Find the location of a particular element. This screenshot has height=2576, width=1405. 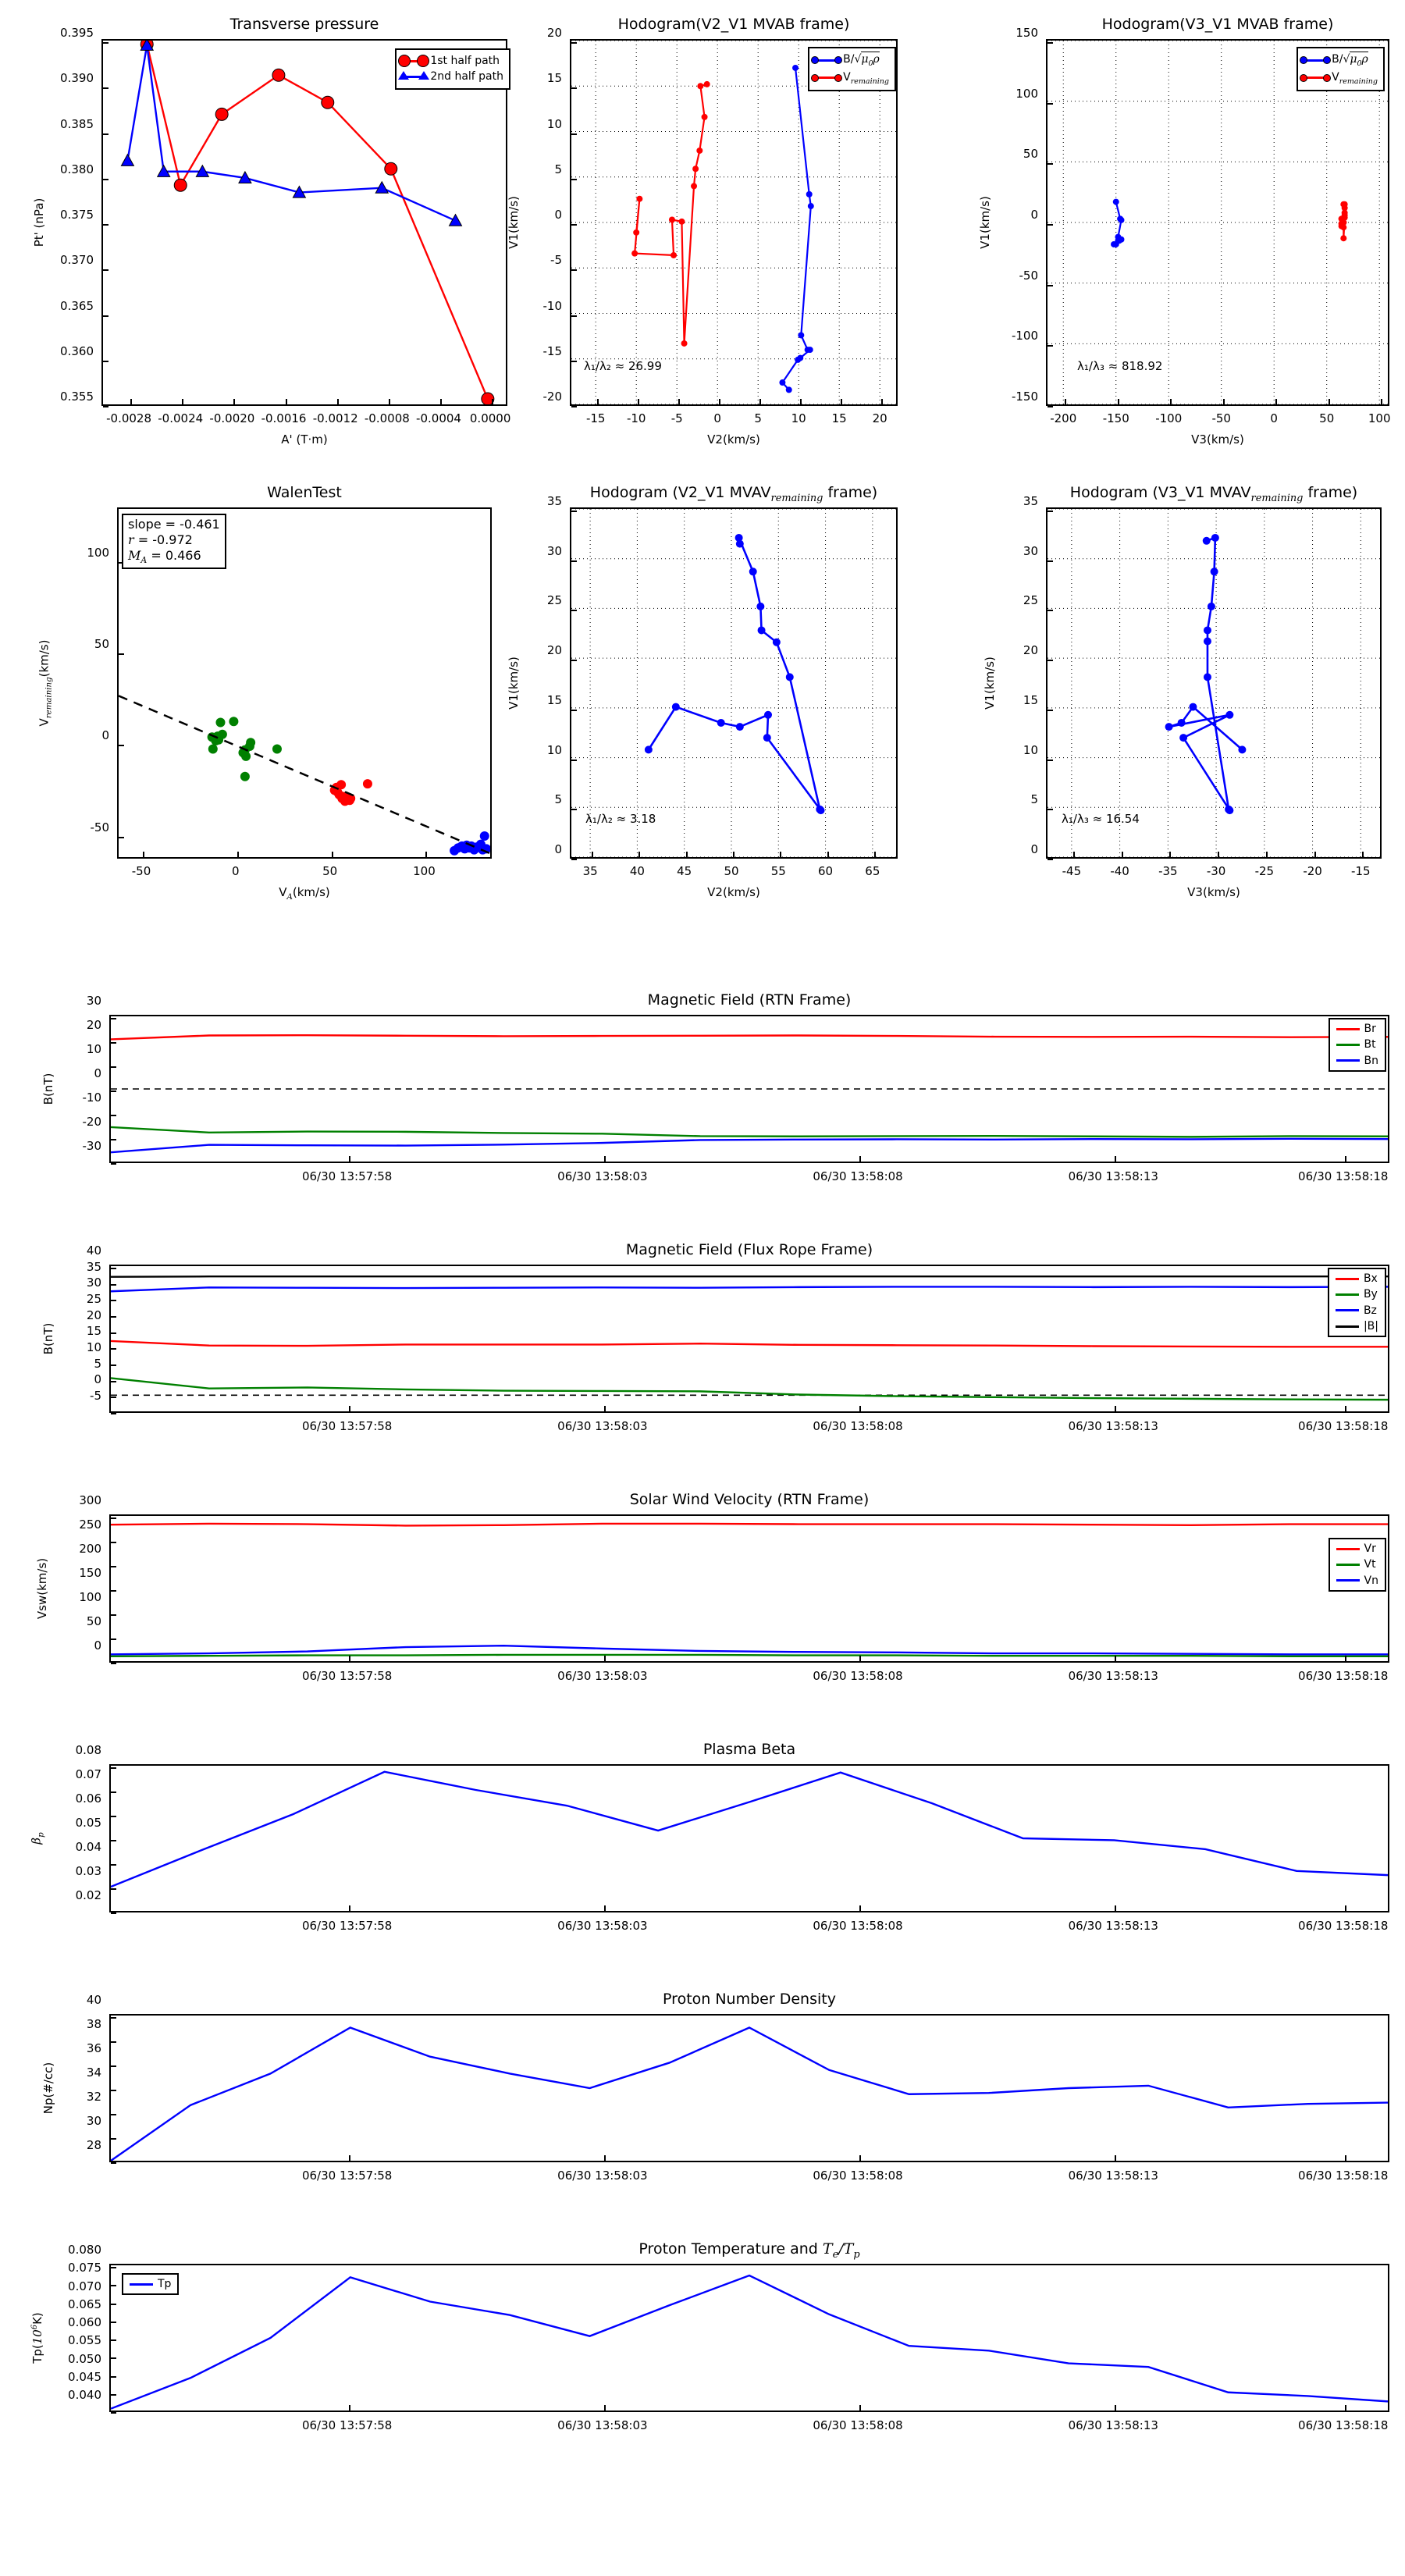

chart-title-plasma-beta: Plasma Beta is located at coordinates (749, 1749).